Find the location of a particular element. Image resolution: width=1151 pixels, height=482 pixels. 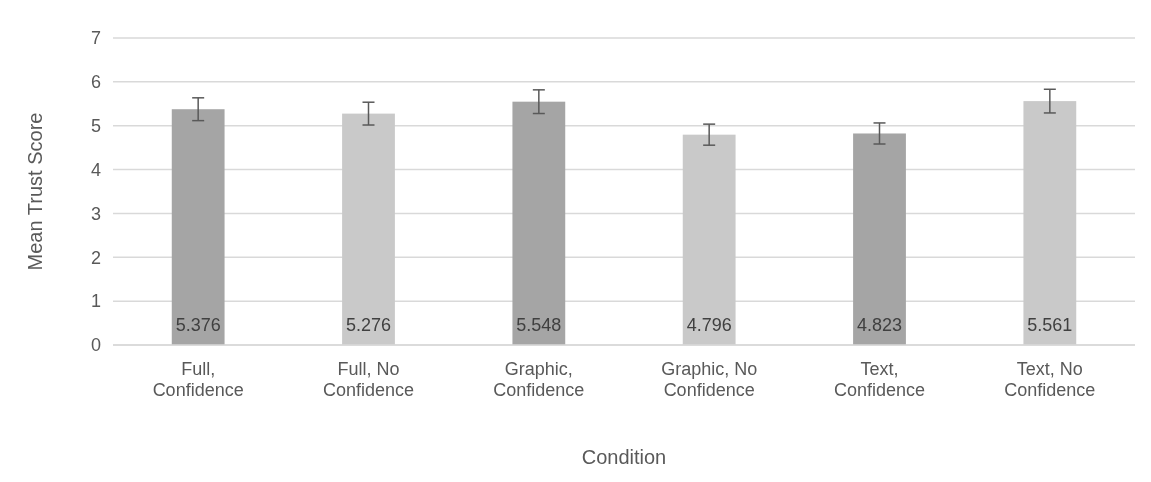

y-tick-label: 1 is located at coordinates (95, 301).